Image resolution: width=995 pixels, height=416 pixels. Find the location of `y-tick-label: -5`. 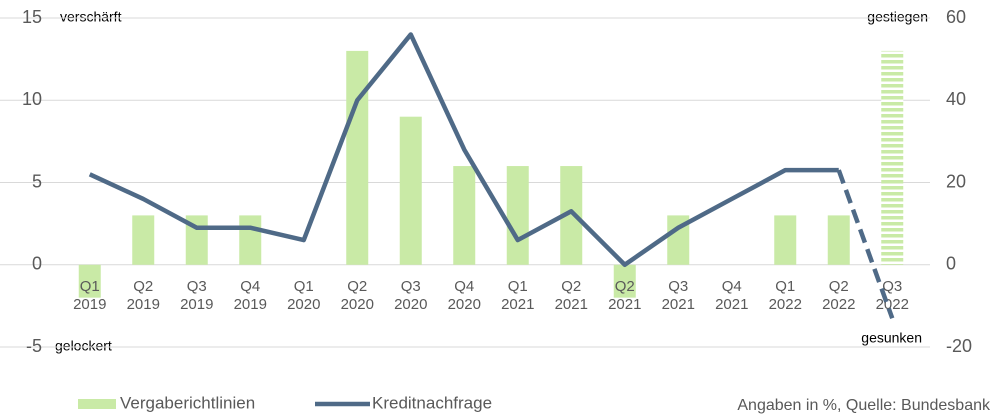

y-tick-label: -5 is located at coordinates (34, 346).